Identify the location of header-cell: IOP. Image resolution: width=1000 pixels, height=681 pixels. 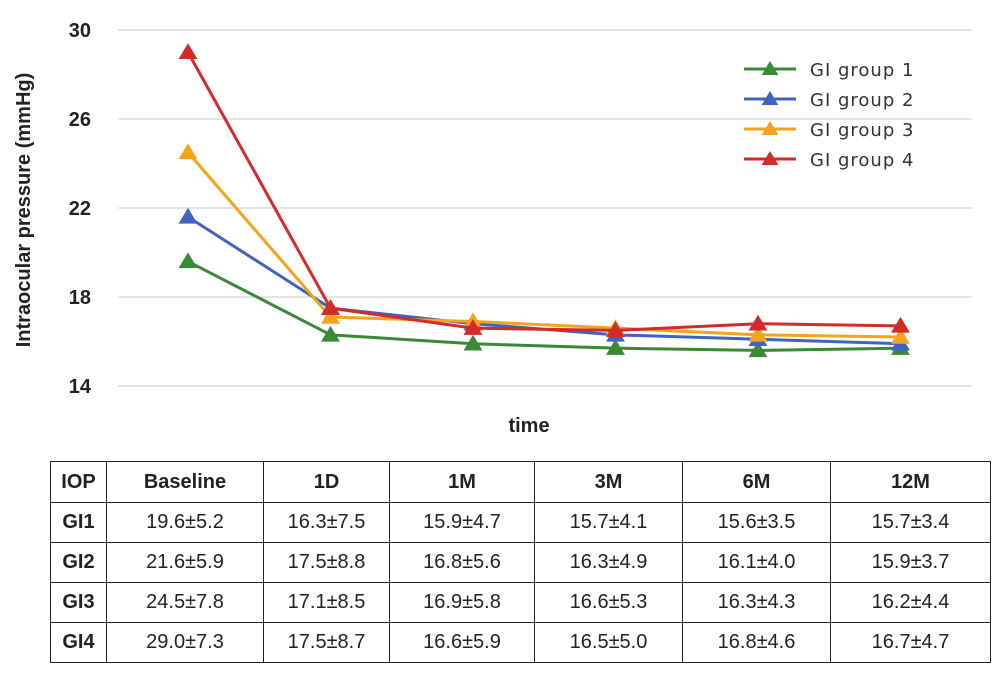
(78, 482).